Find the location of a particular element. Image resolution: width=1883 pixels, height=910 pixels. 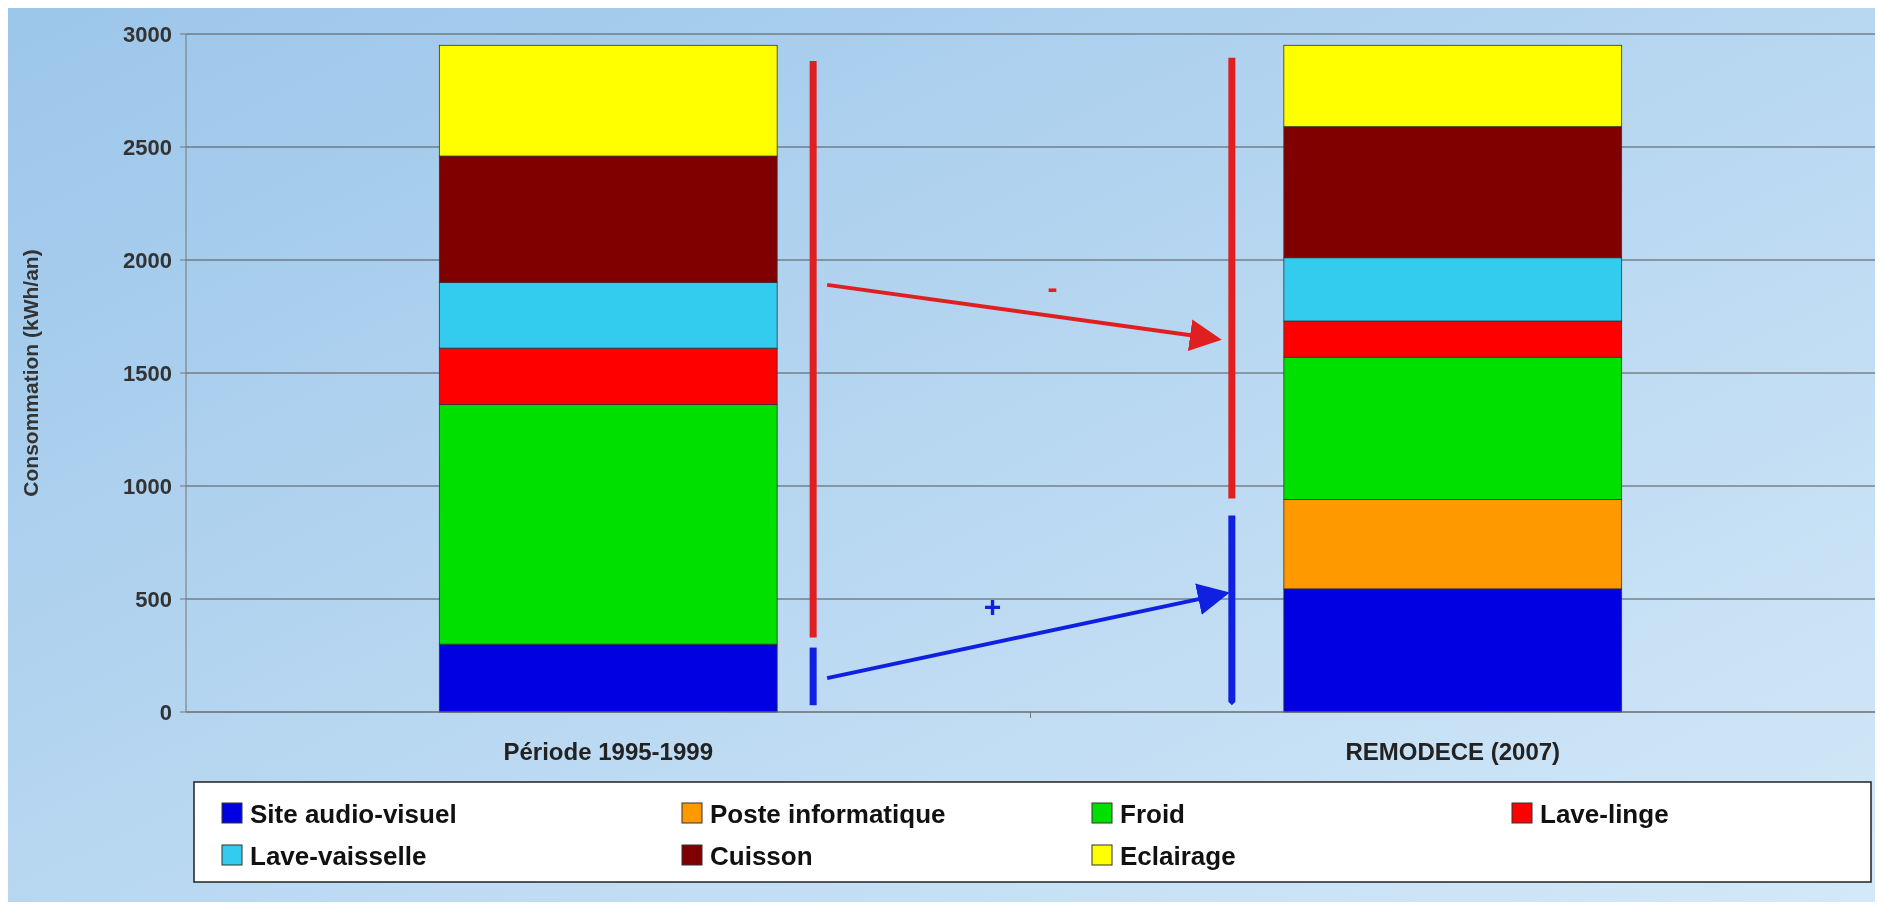

y-axis-title: Consommation (kWh/an) is located at coordinates (30, 373).